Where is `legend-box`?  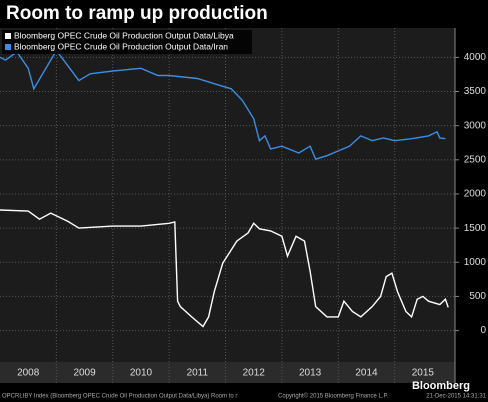
legend-box is located at coordinates (127, 42).